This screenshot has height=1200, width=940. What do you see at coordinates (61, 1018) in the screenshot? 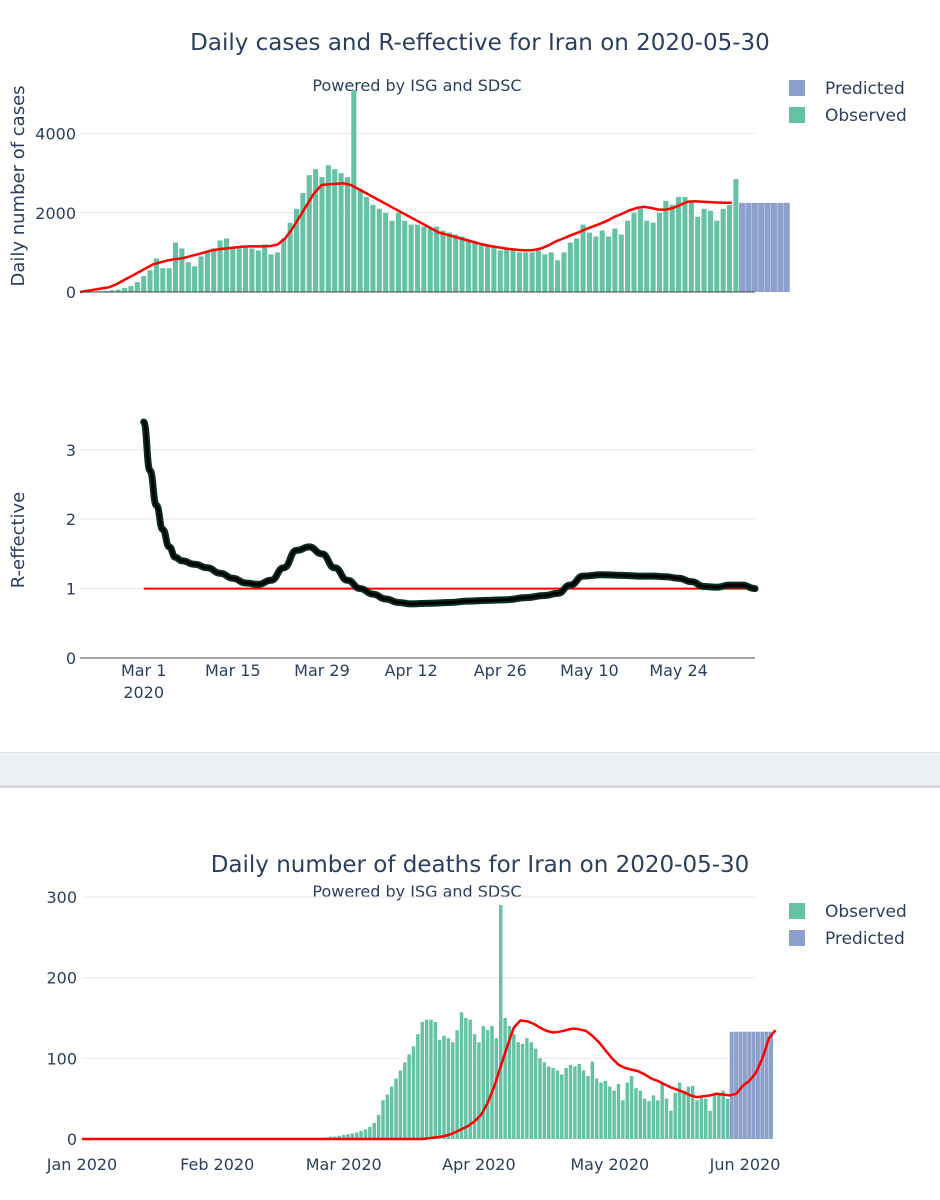
I see `deaths-y-ticks: 0 100 200 300` at bounding box center [61, 1018].